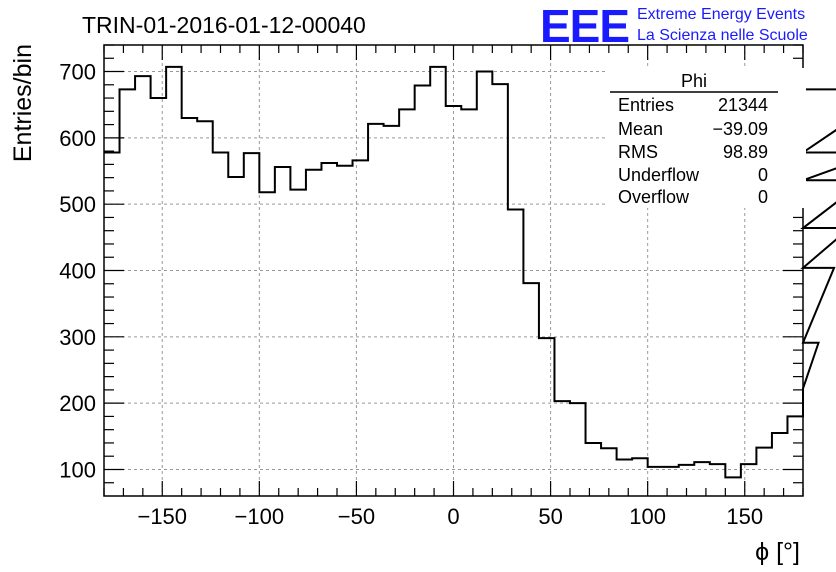  Describe the element at coordinates (584, 26) in the screenshot. I see `logo-mark: EEE` at that location.